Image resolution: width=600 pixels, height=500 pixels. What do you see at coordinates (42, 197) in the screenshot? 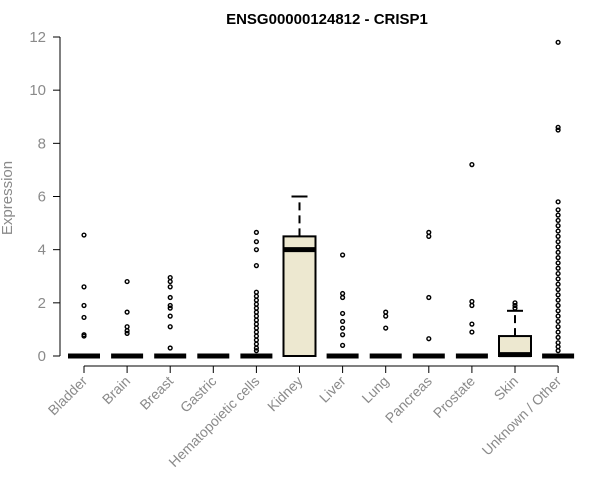
I see `y-tick-label: 6` at bounding box center [42, 197].